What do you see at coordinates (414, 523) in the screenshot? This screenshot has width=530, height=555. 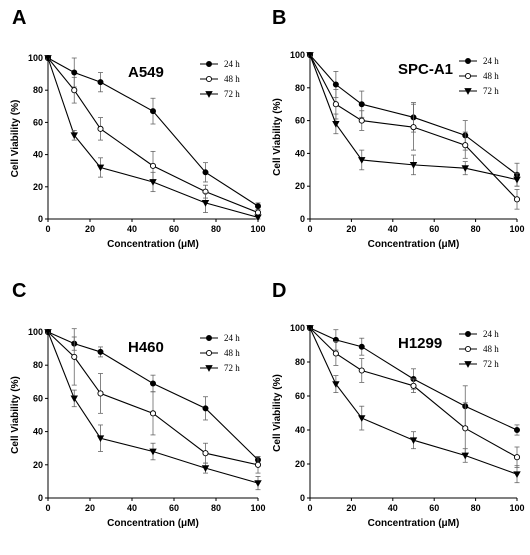 I see `x-axis-label: Concentration (μM)` at bounding box center [414, 523].